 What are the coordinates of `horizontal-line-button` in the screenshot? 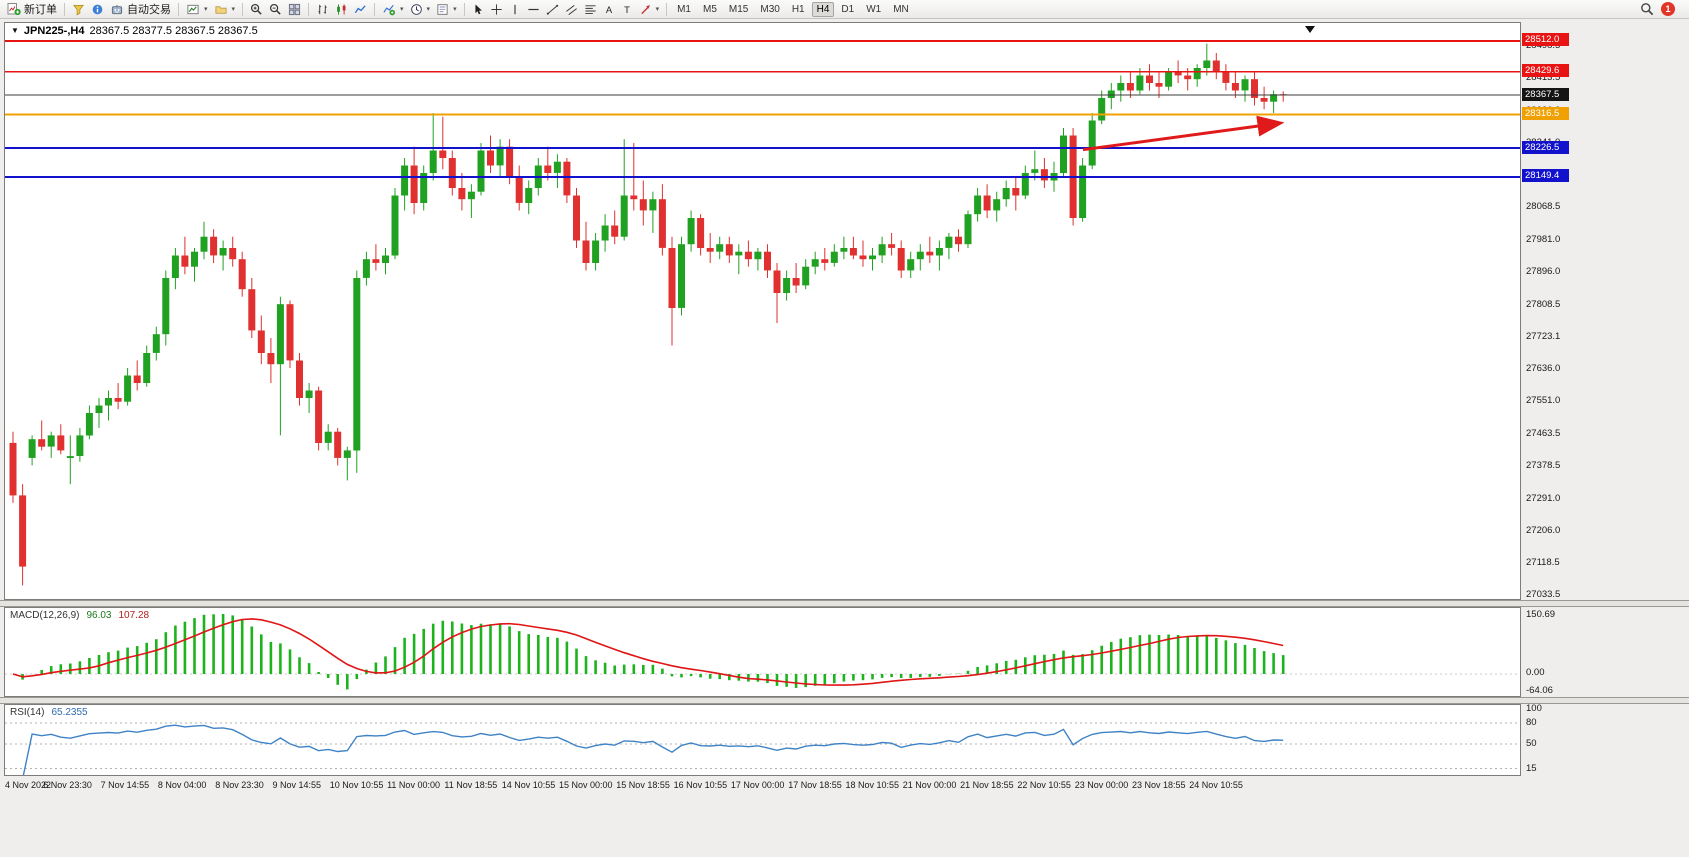 It's located at (533, 9).